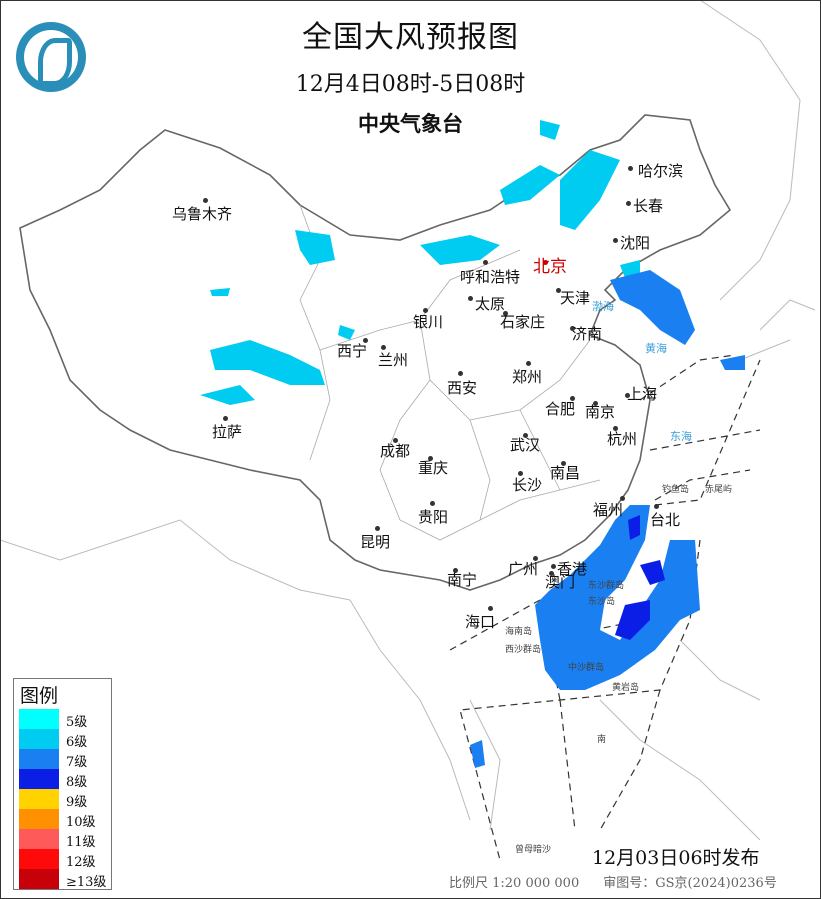 The image size is (821, 899). Describe the element at coordinates (395, 451) in the screenshot. I see `city-label: 成都` at that location.